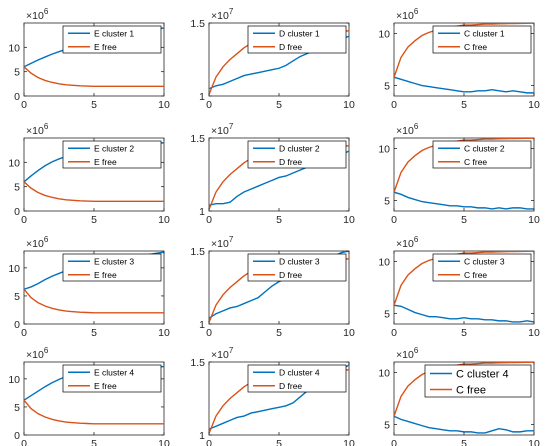 Image resolution: width=550 pixels, height=446 pixels. What do you see at coordinates (114, 372) in the screenshot?
I see `legend-label: E cluster 4` at bounding box center [114, 372].